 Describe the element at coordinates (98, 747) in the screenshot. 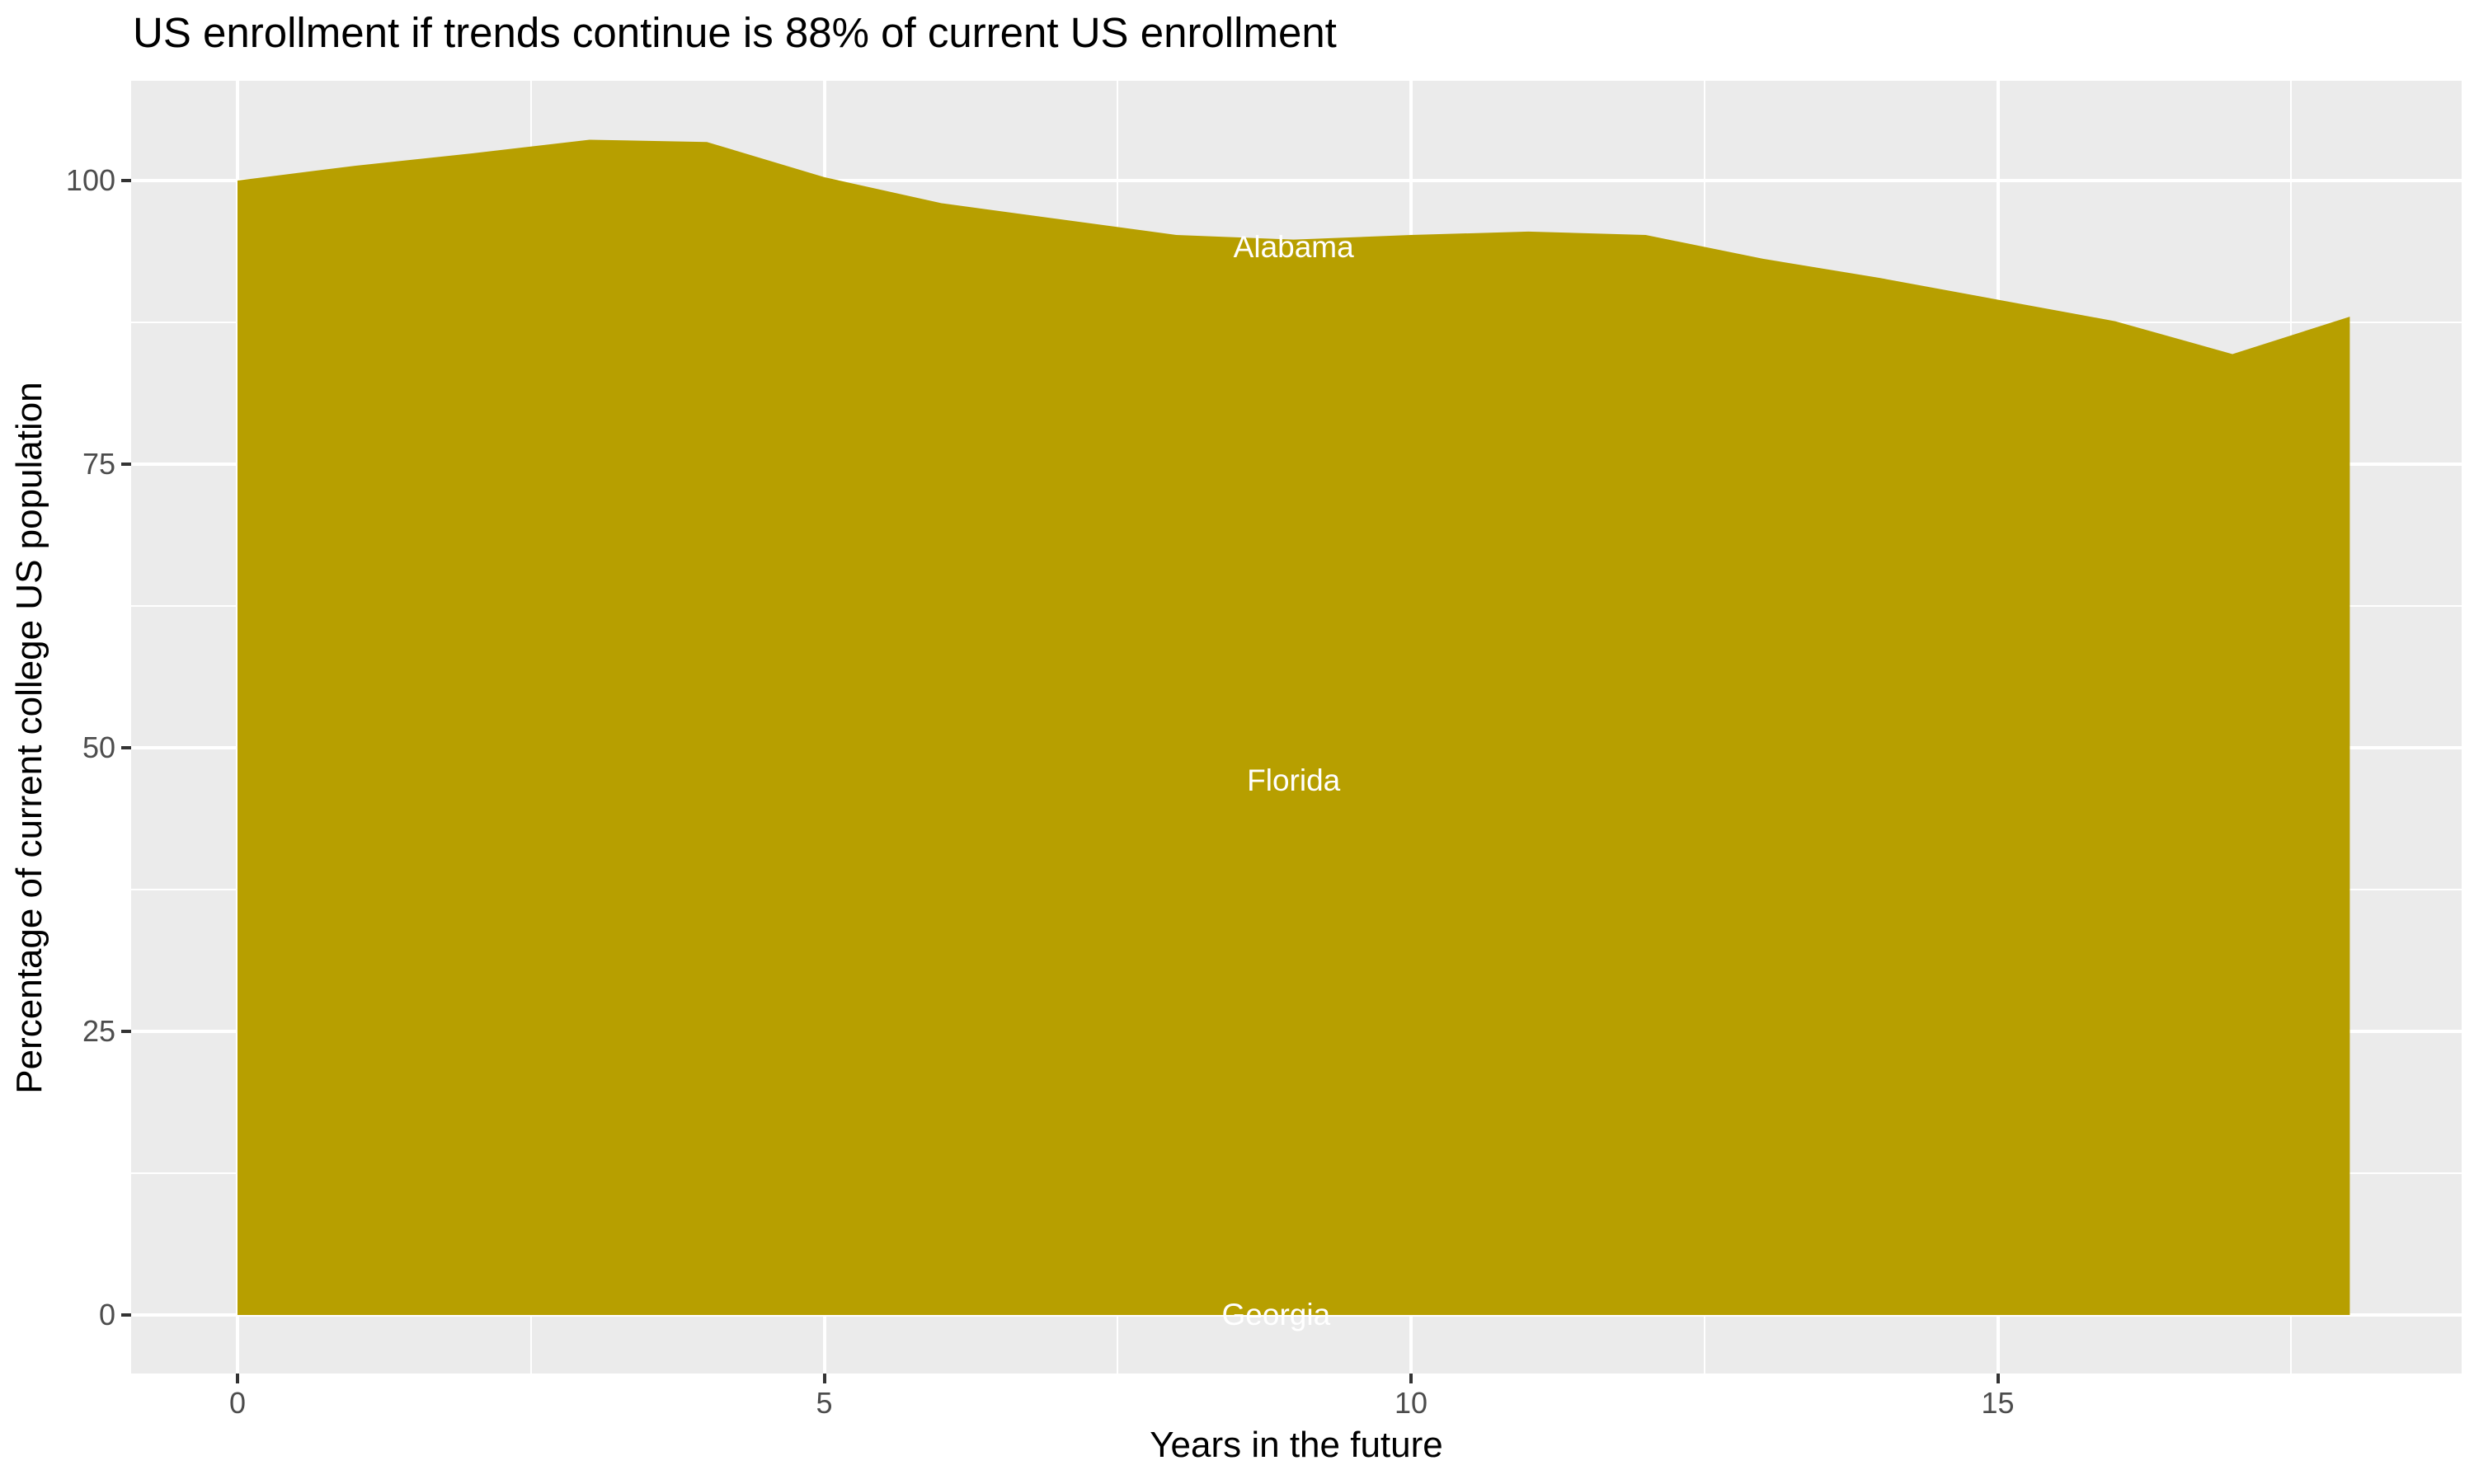

I see `y-tick-label: 50` at that location.